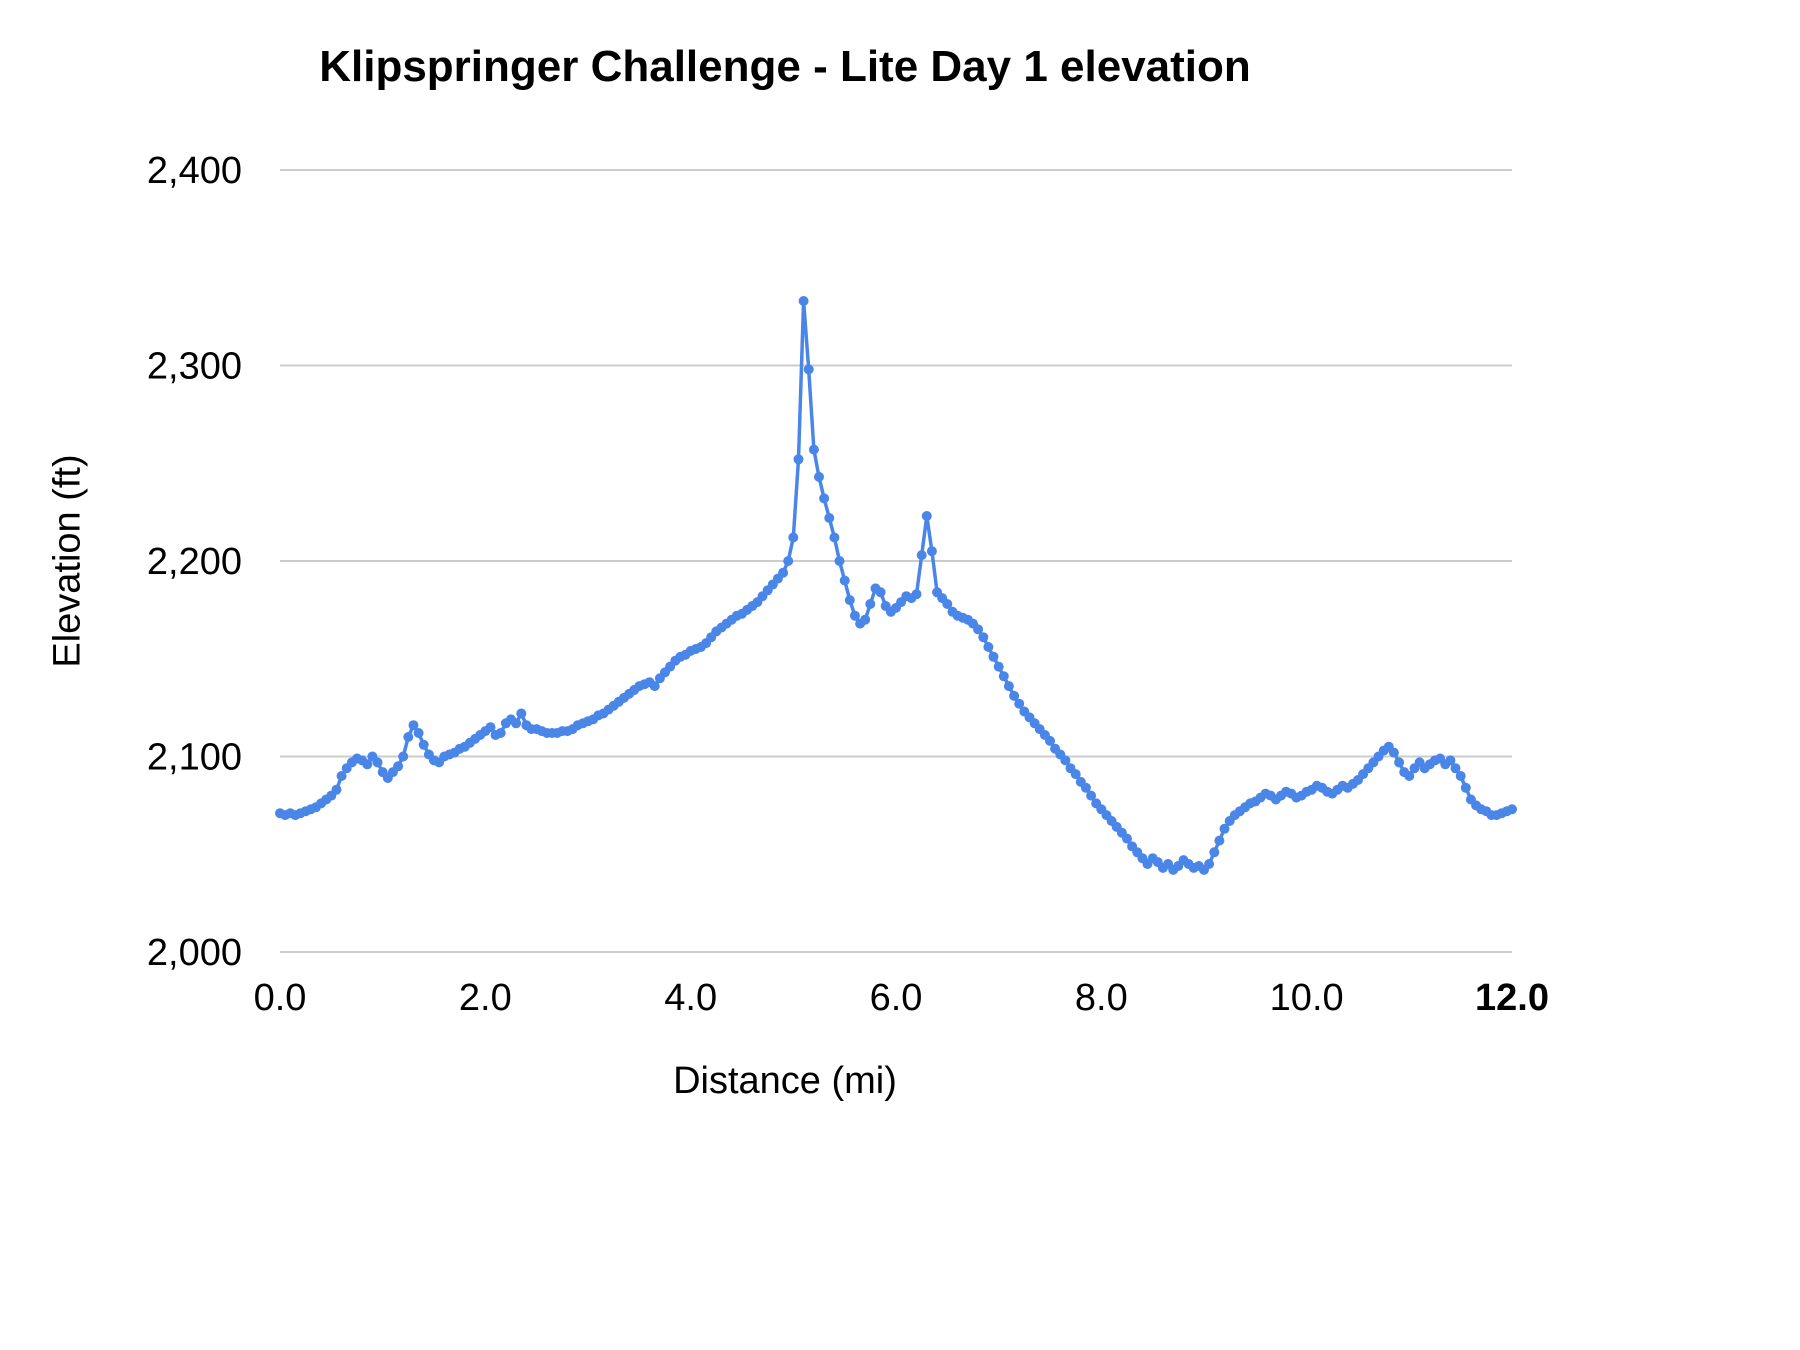 This screenshot has width=1800, height=1350. I want to click on x-tick-label: 12.0, so click(1512, 998).